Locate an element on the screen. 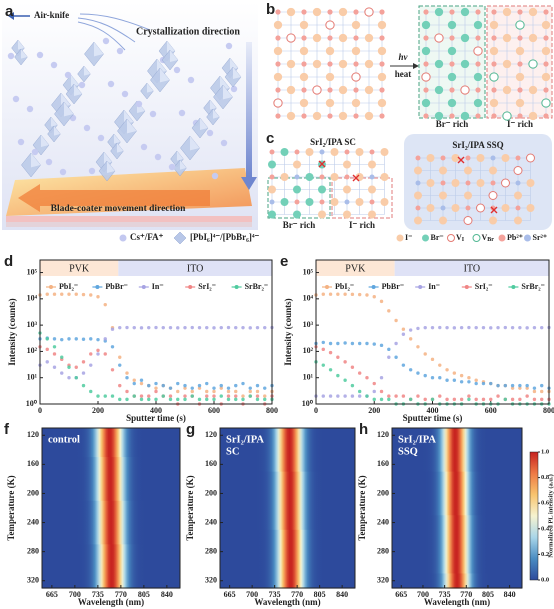  y-axis-label: Temperature (K) is located at coordinates (190, 507).